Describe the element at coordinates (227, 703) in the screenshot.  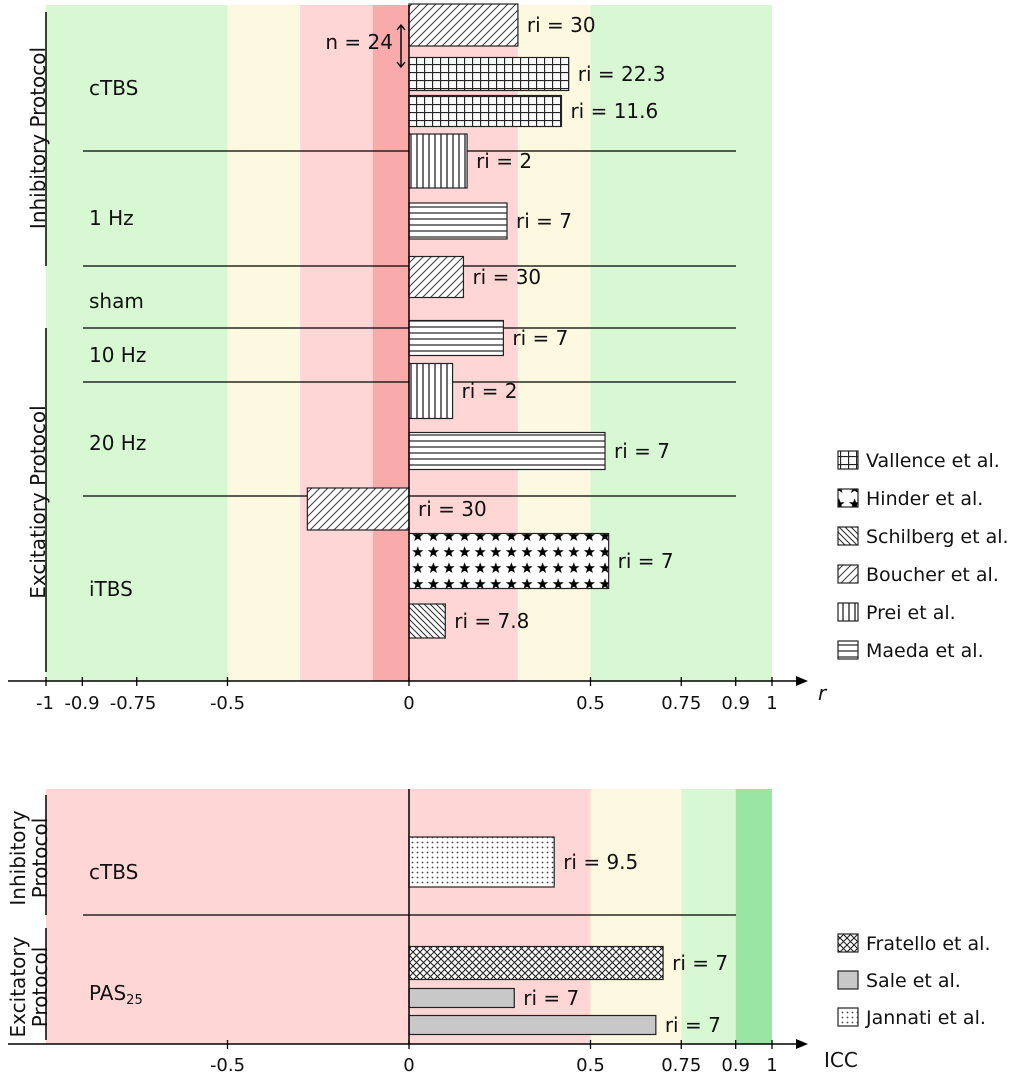
I see `top-tick-label-3: -0.5` at that location.